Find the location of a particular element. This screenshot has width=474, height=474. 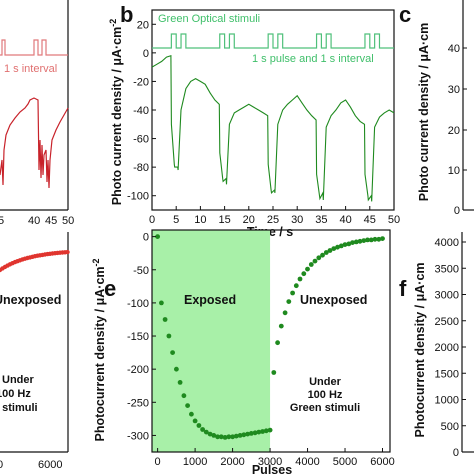

panel-c-y-tick: 40 is located at coordinates (454, 49).